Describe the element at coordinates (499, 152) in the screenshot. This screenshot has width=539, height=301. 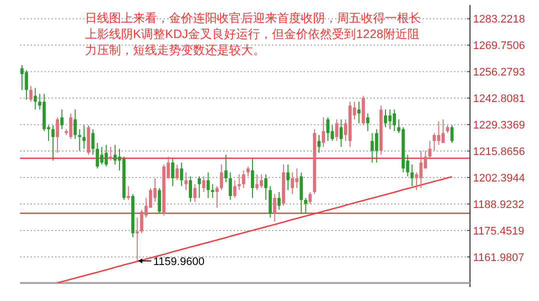
I see `y-tick-label: 1215.8656` at that location.